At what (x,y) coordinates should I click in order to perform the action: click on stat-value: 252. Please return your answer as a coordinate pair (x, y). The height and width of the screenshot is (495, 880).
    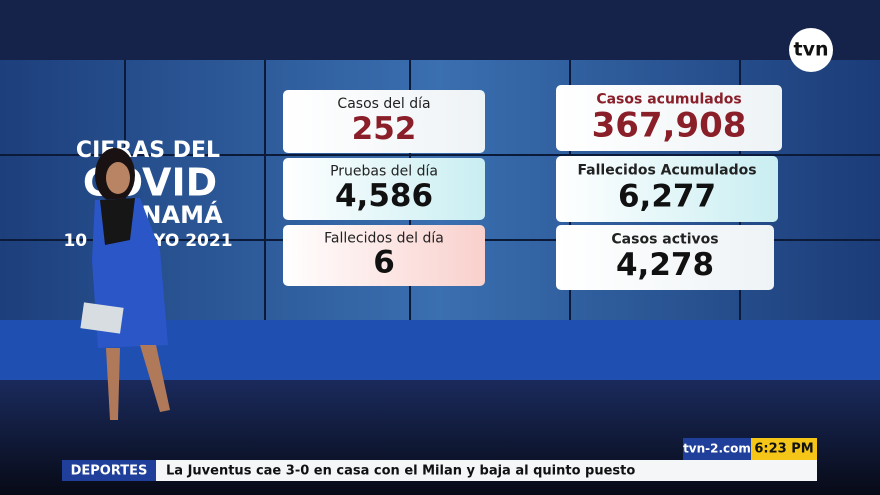
    Looking at the image, I should click on (384, 129).